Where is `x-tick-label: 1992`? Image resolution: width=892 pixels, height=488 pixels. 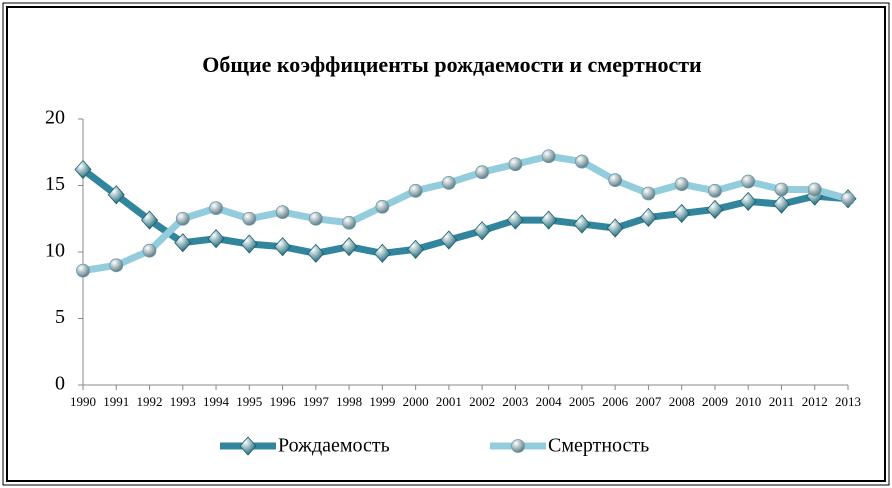
x-tick-label: 1992 is located at coordinates (150, 401).